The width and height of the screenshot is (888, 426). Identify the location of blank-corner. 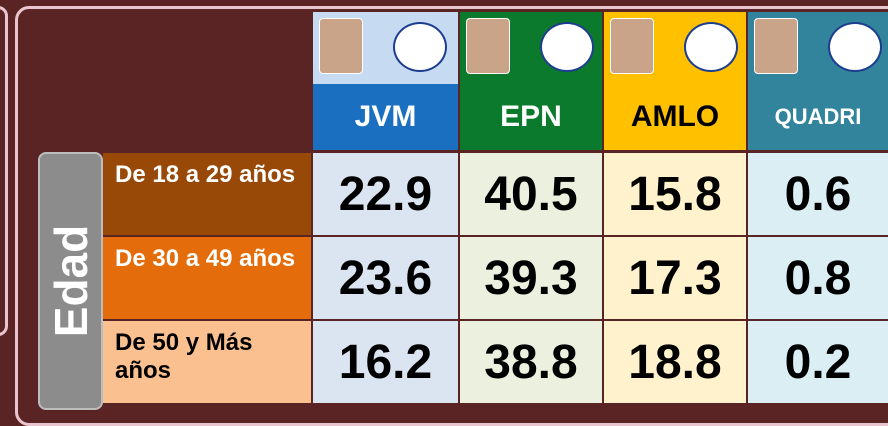
(165, 80).